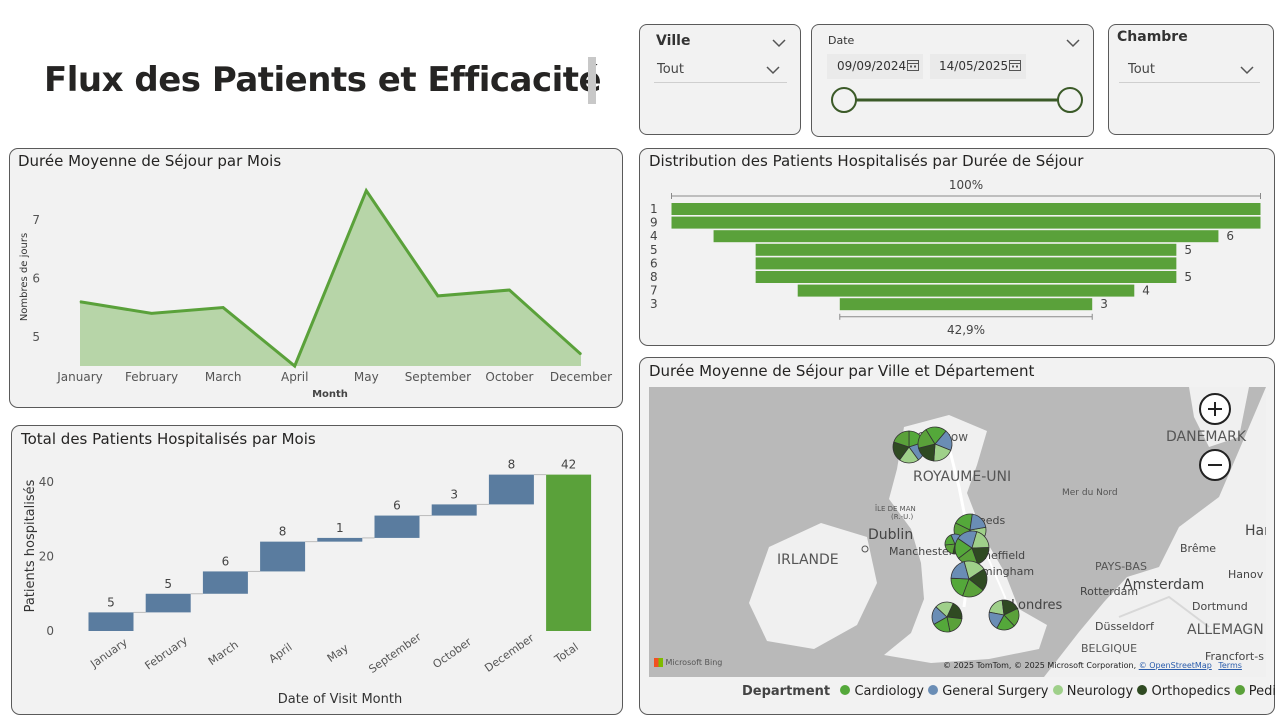 This screenshot has width=1275, height=715. Describe the element at coordinates (688, 662) in the screenshot. I see `bing-logo: Microsoft Bing` at that location.